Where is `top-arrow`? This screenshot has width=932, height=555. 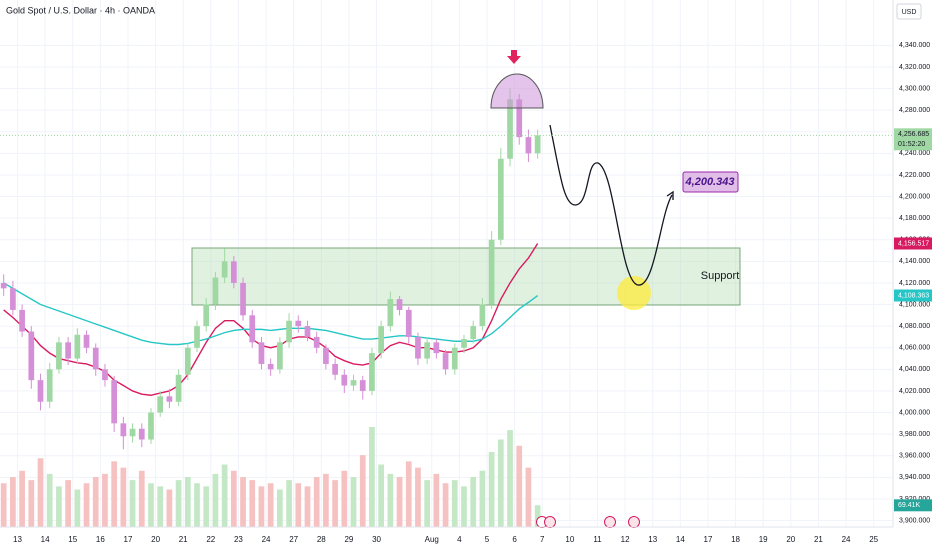 top-arrow is located at coordinates (514, 57).